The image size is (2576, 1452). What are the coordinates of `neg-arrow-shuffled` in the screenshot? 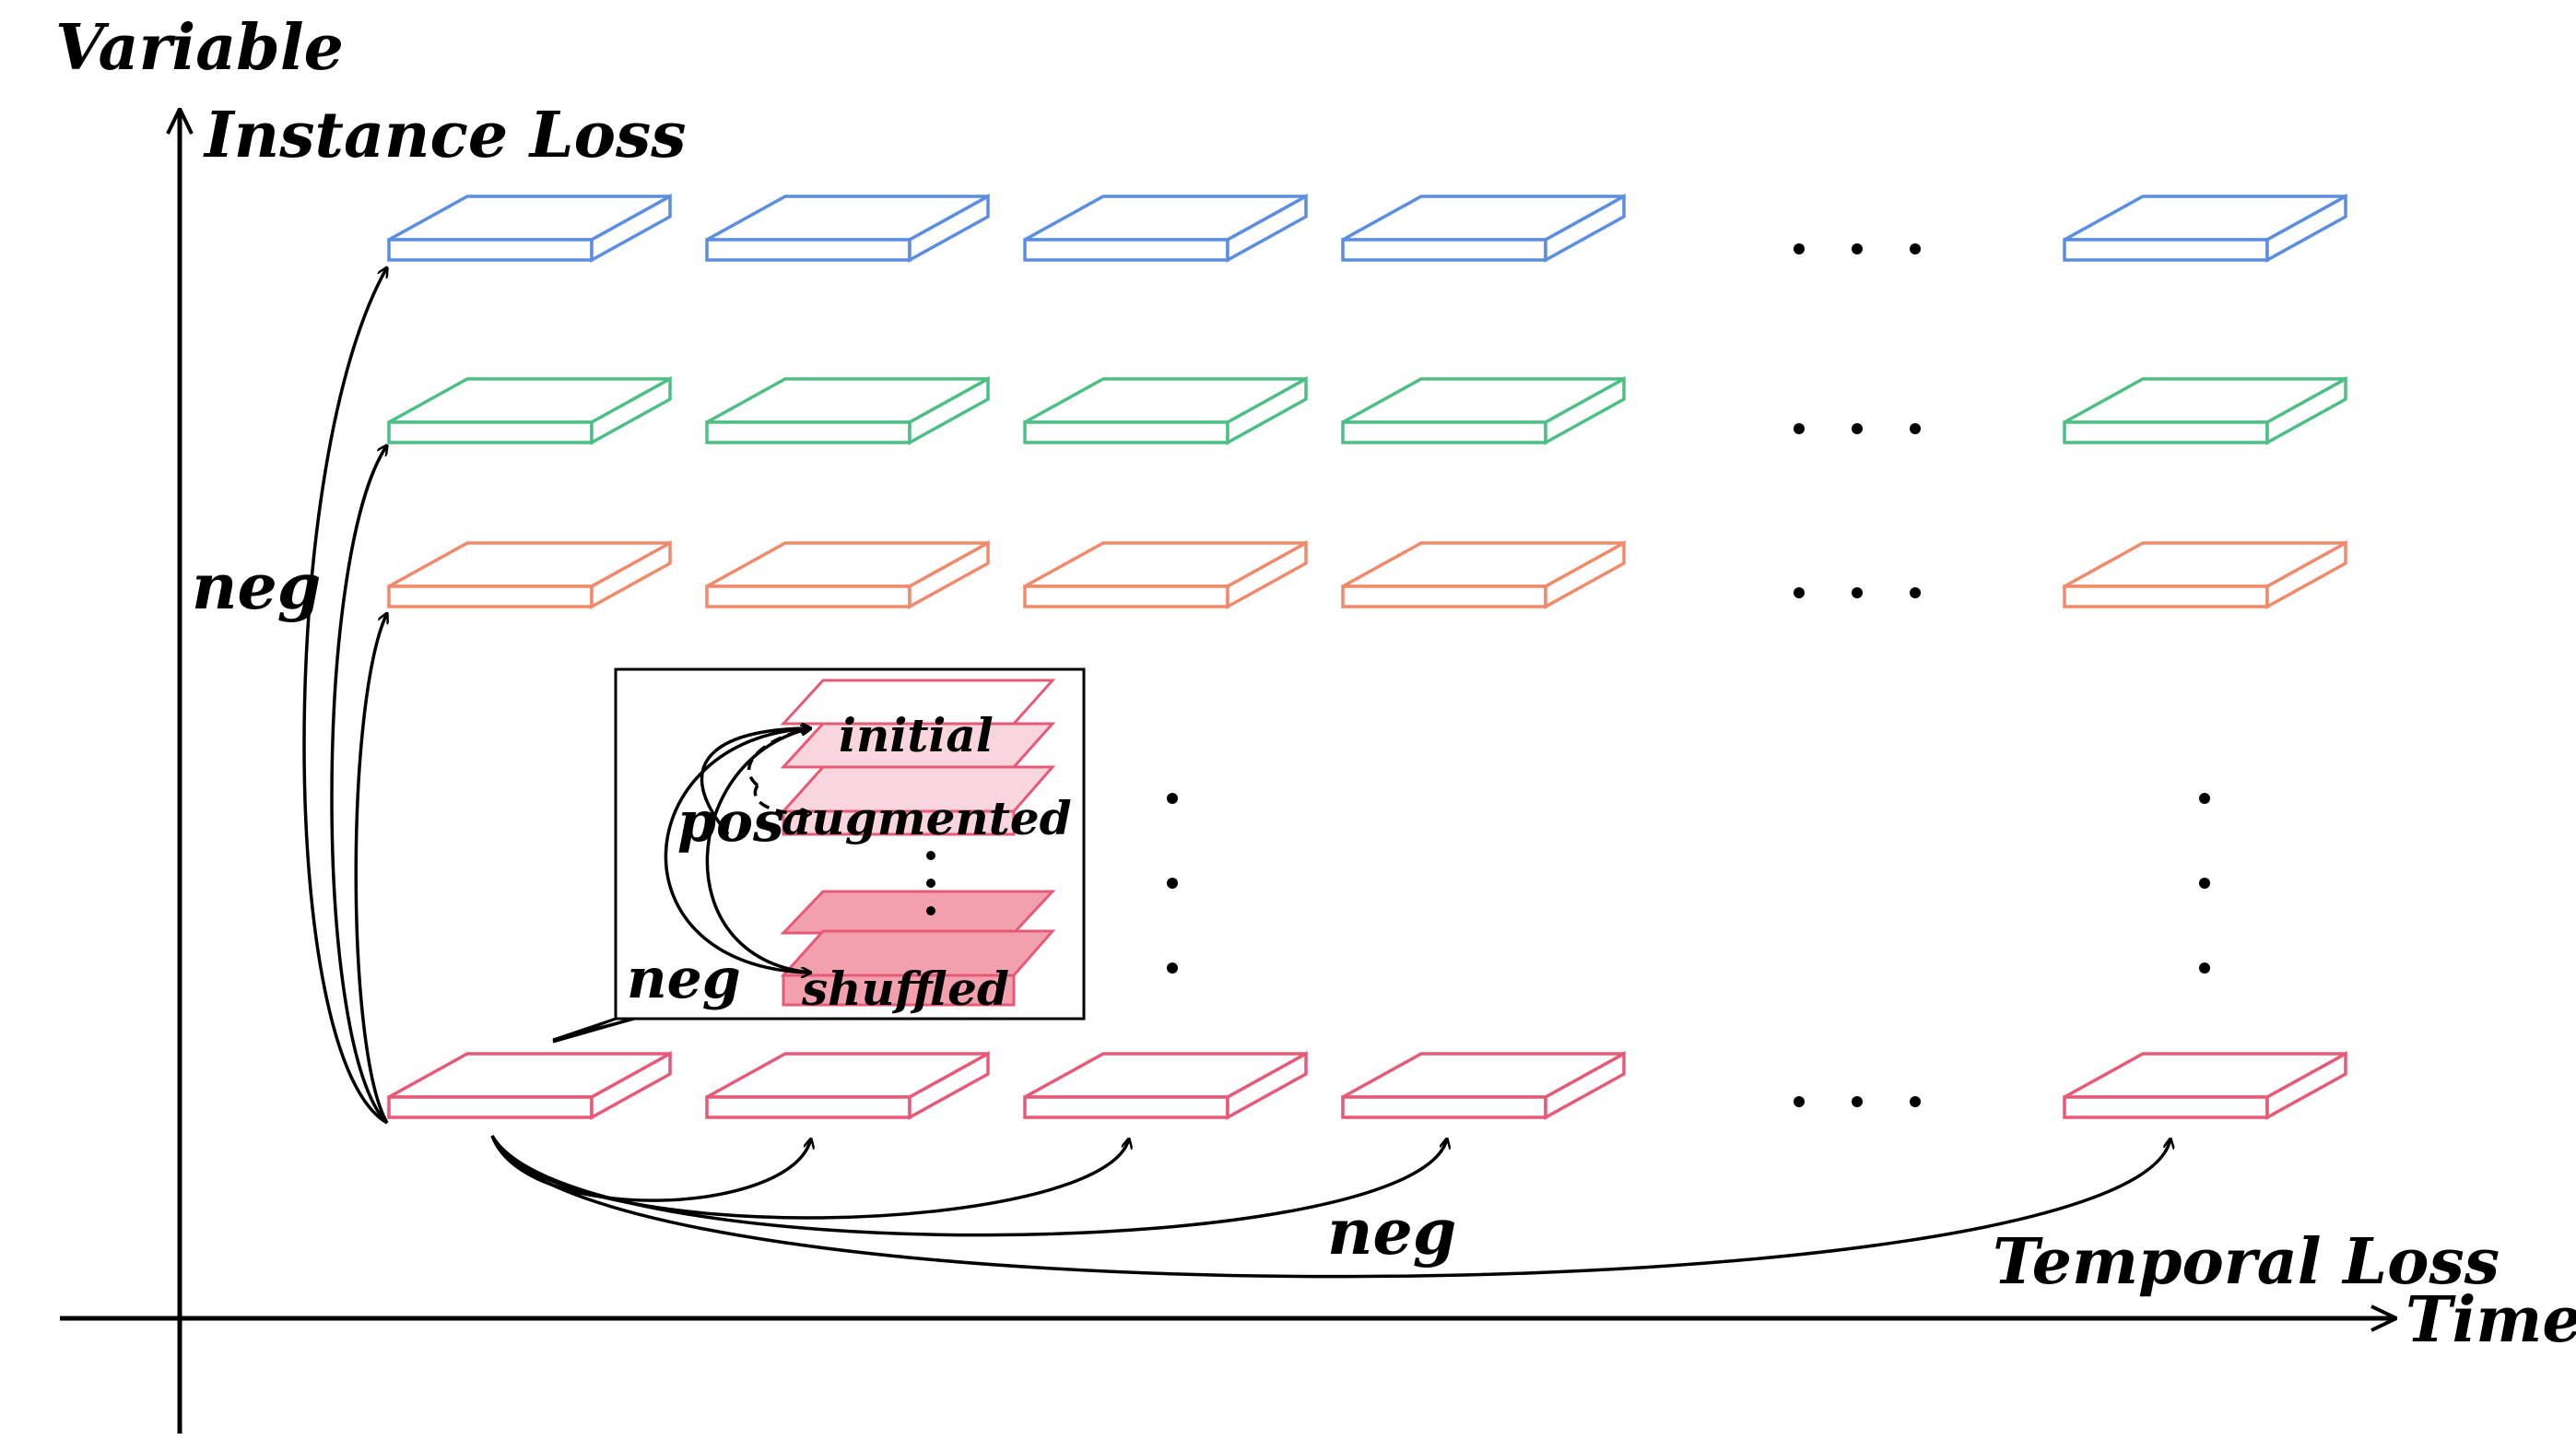 It's located at (737, 849).